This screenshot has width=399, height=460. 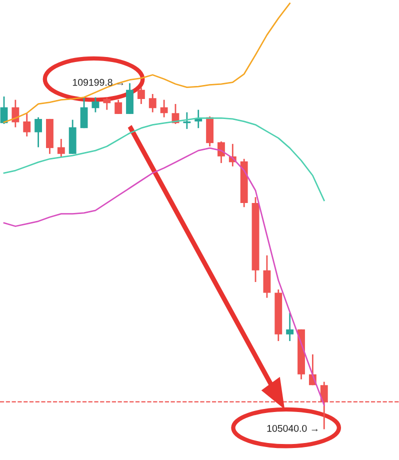 I want to click on annotation: 105040.0 →, so click(x=292, y=428).